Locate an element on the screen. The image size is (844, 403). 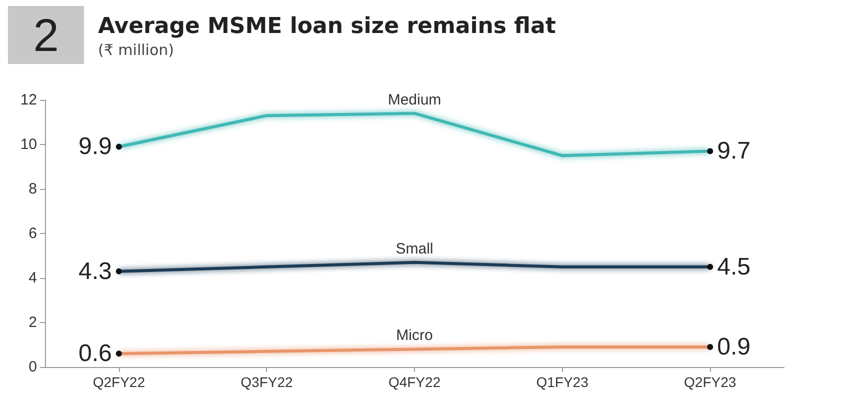
y-tick-label: 0 is located at coordinates (32, 367).